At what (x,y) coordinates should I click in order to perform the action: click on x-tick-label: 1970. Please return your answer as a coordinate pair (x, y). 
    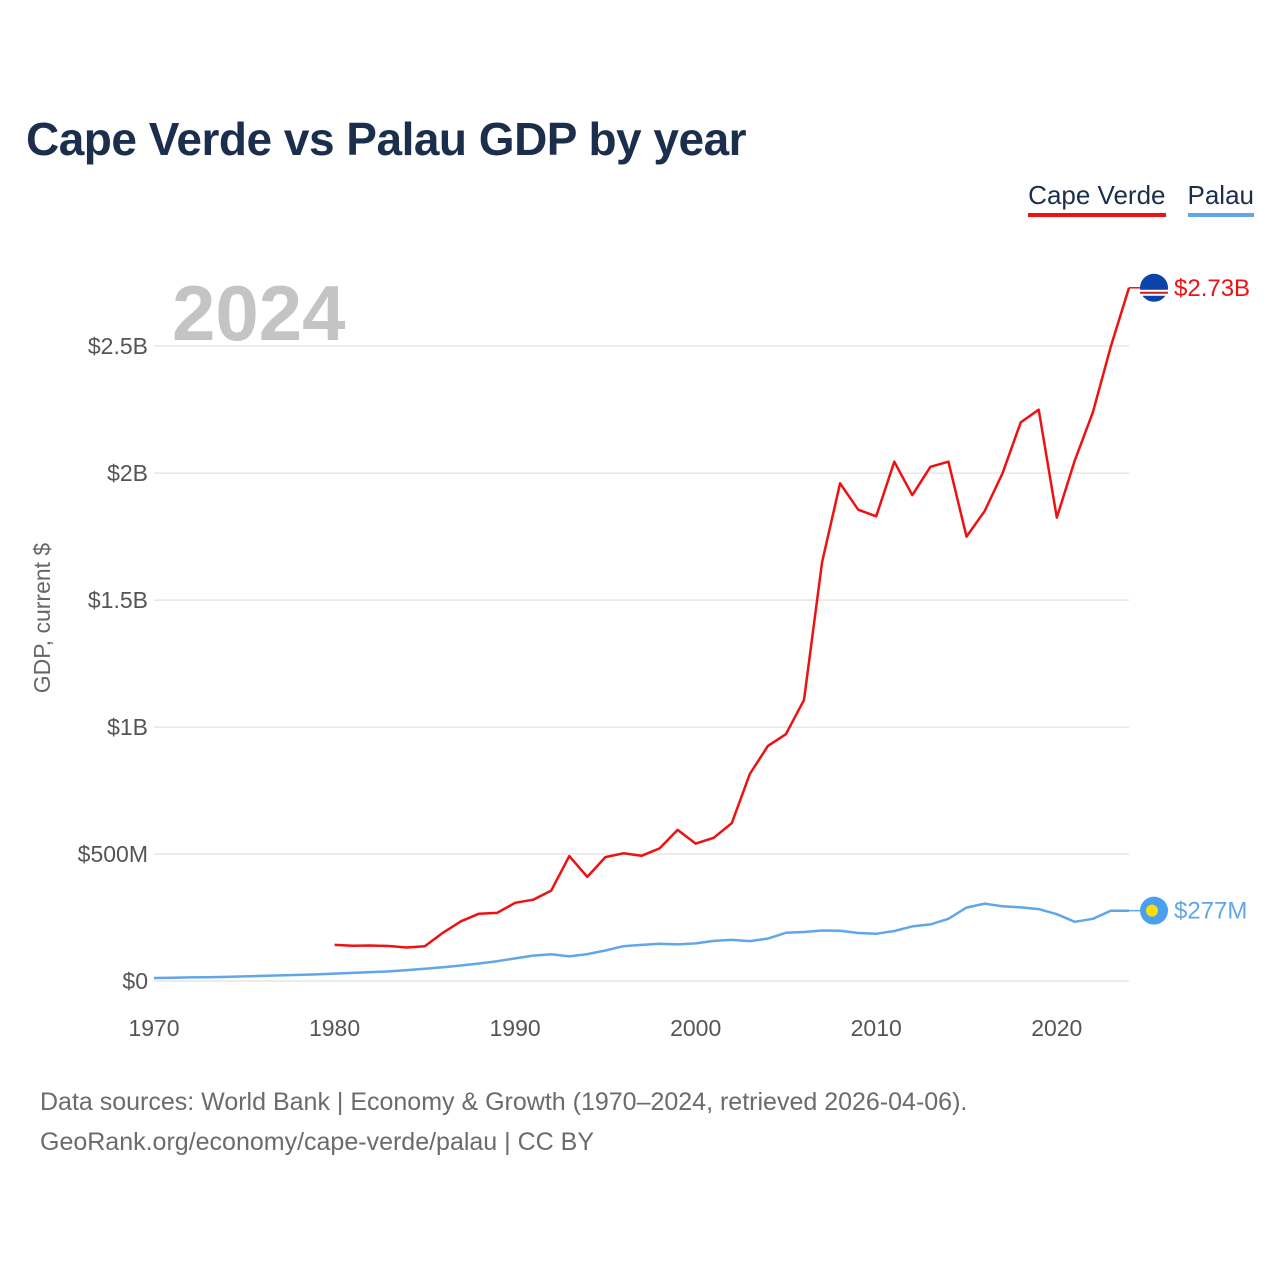
    Looking at the image, I should click on (153, 1028).